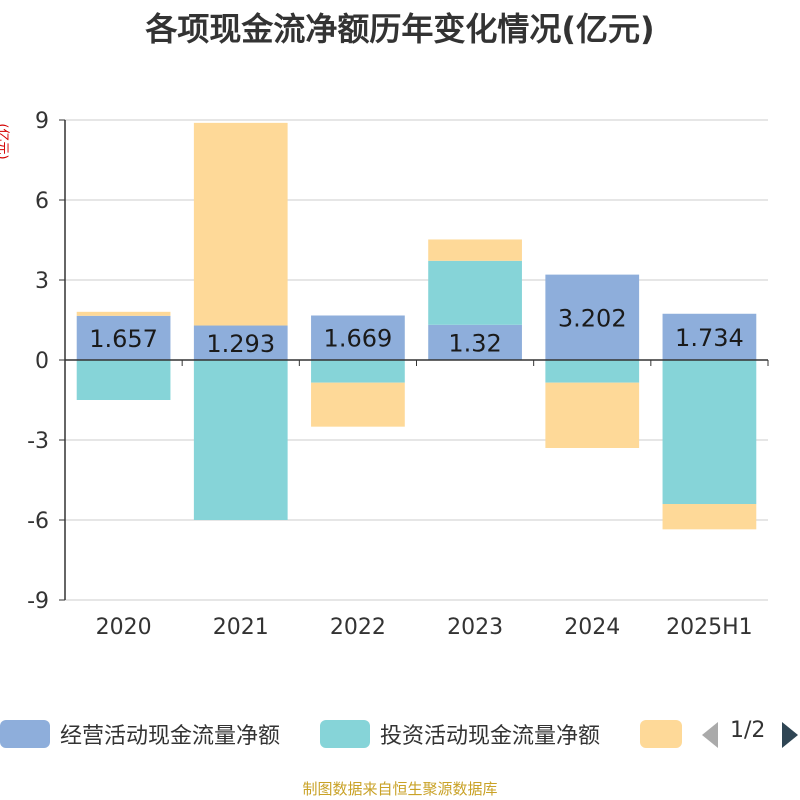 Image resolution: width=800 pixels, height=800 pixels. What do you see at coordinates (710, 735) in the screenshot?
I see `legend-prev-page-icon` at bounding box center [710, 735].